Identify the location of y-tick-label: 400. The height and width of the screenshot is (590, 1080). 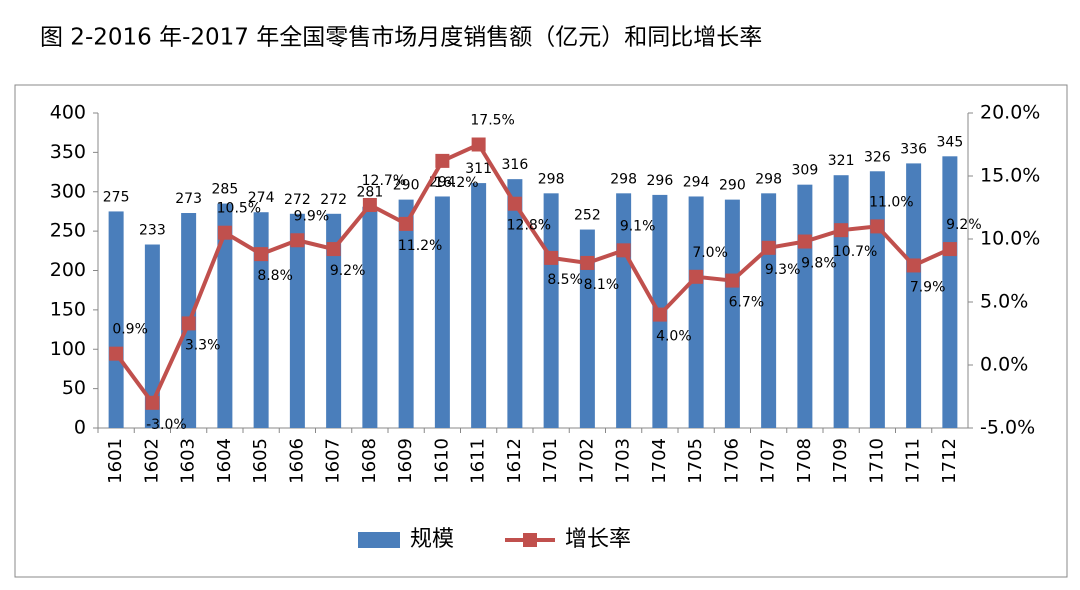
(68, 113).